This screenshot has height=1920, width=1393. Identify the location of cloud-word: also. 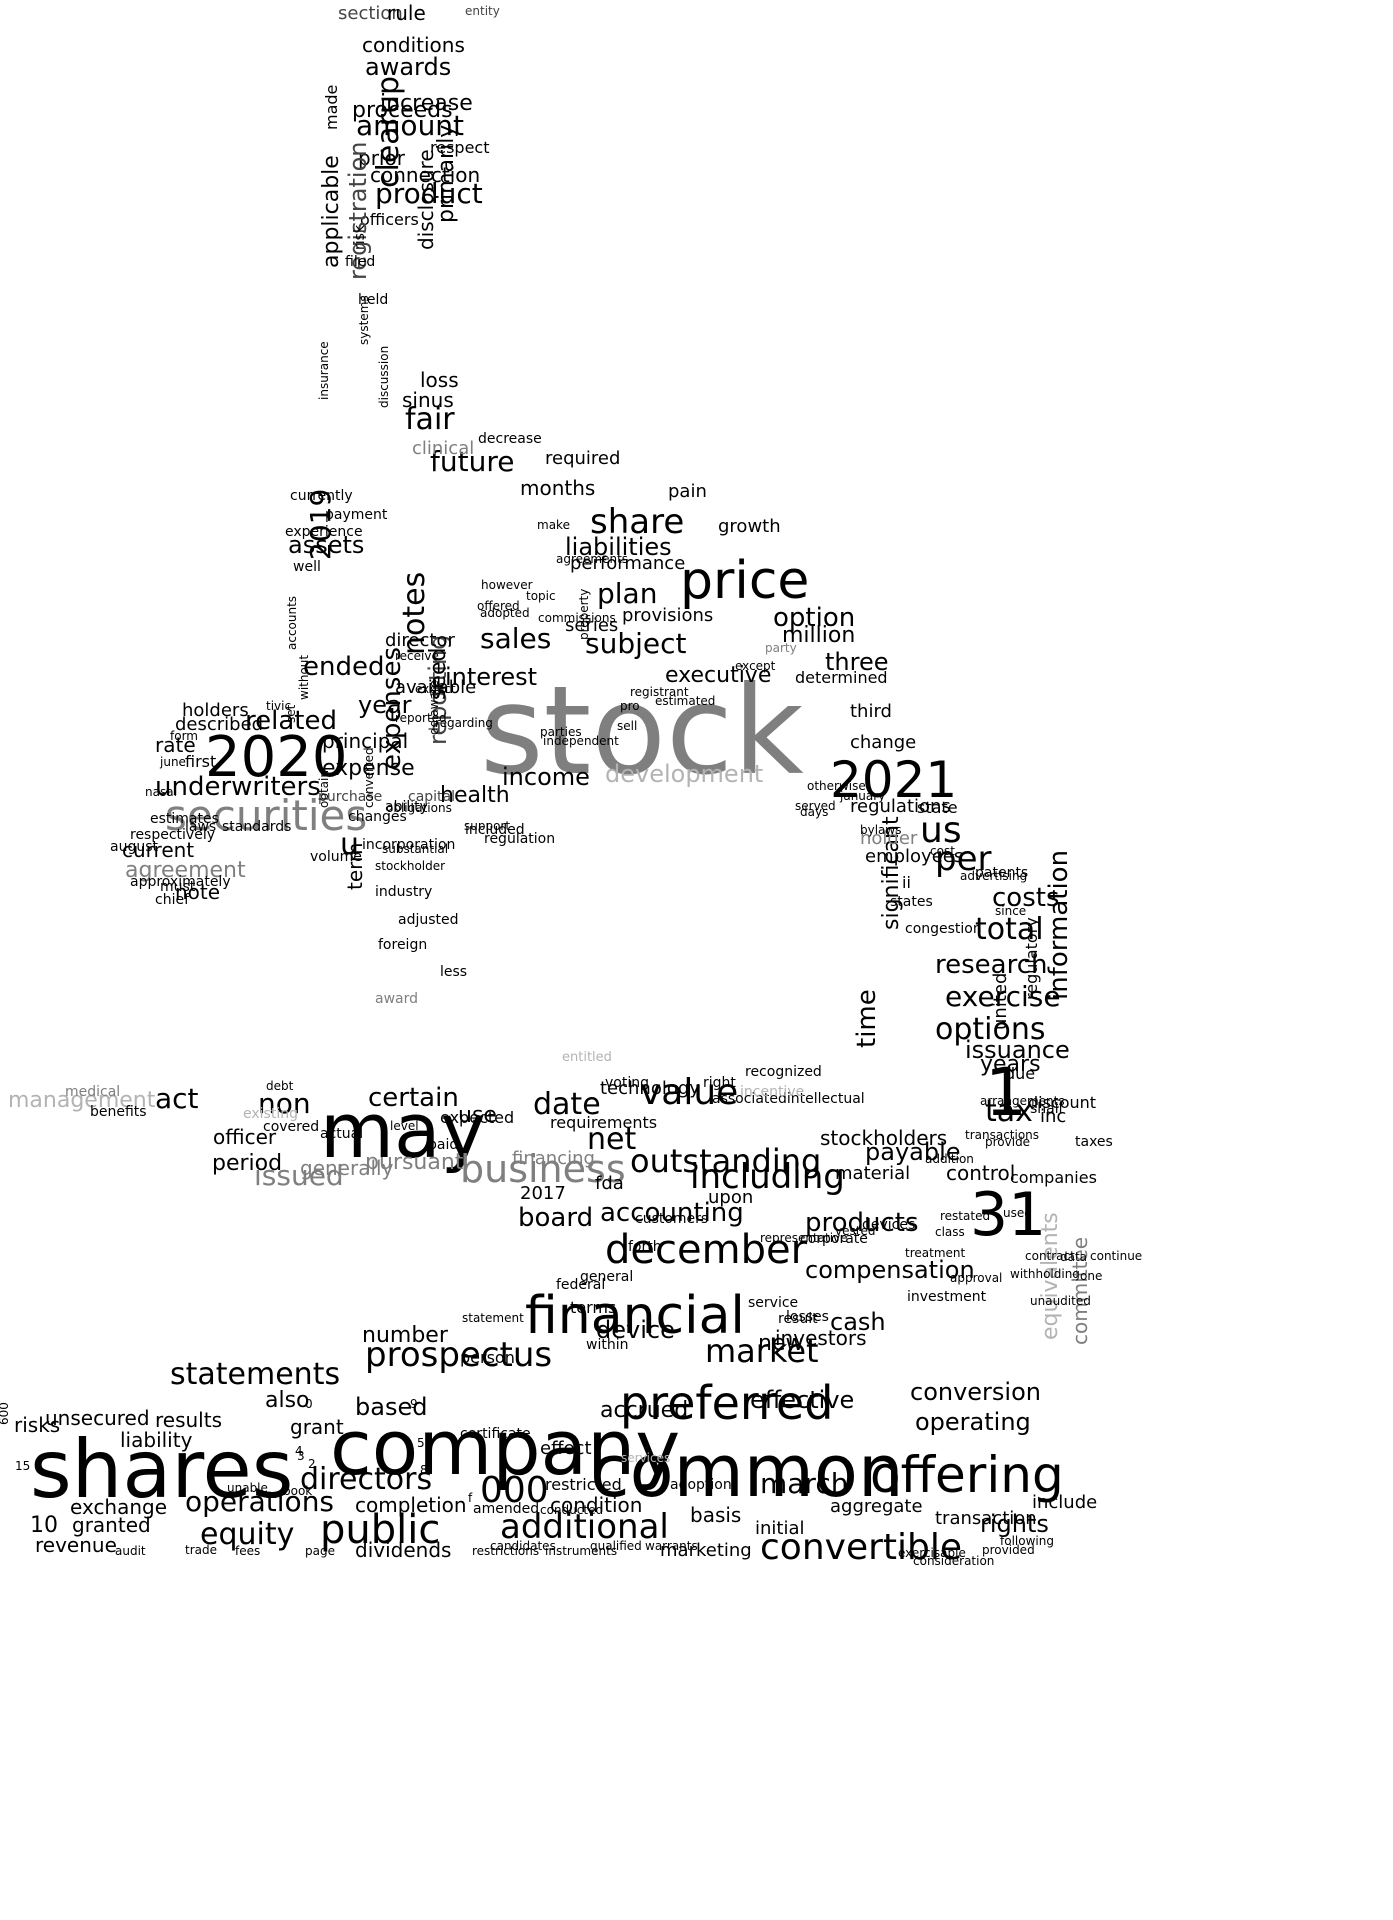
(287, 1400).